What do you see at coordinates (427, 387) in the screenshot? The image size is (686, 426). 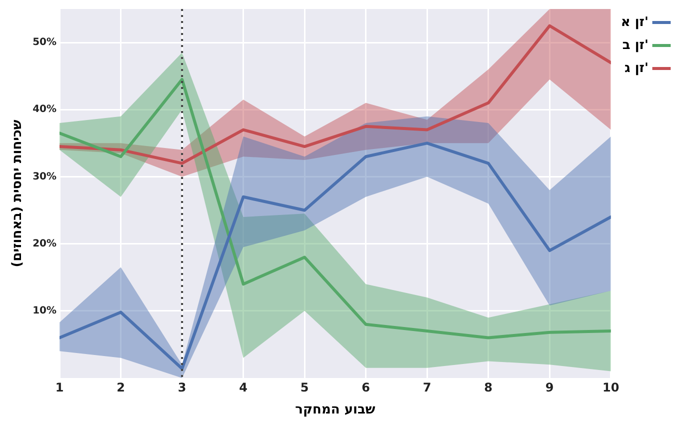 I see `x-tick-label: 7` at bounding box center [427, 387].